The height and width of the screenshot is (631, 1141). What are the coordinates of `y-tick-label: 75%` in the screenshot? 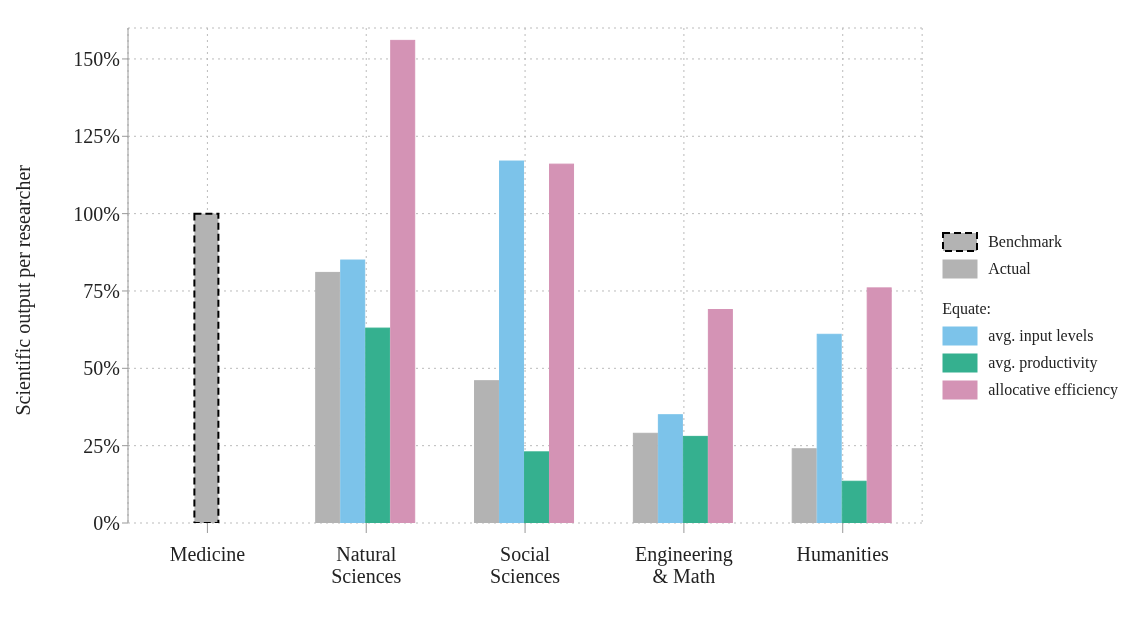 It's located at (101, 291).